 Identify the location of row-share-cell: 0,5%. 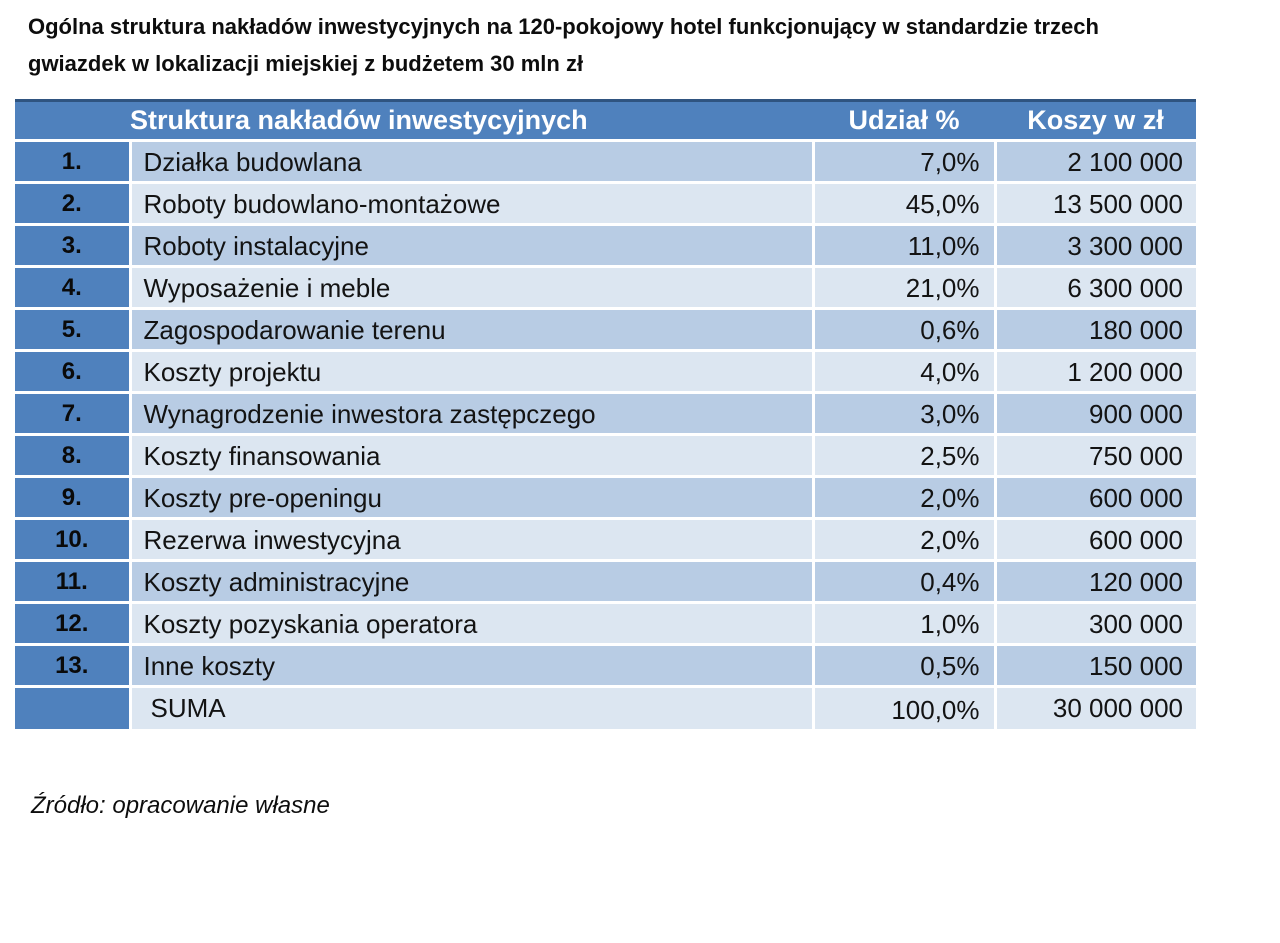
(903, 665).